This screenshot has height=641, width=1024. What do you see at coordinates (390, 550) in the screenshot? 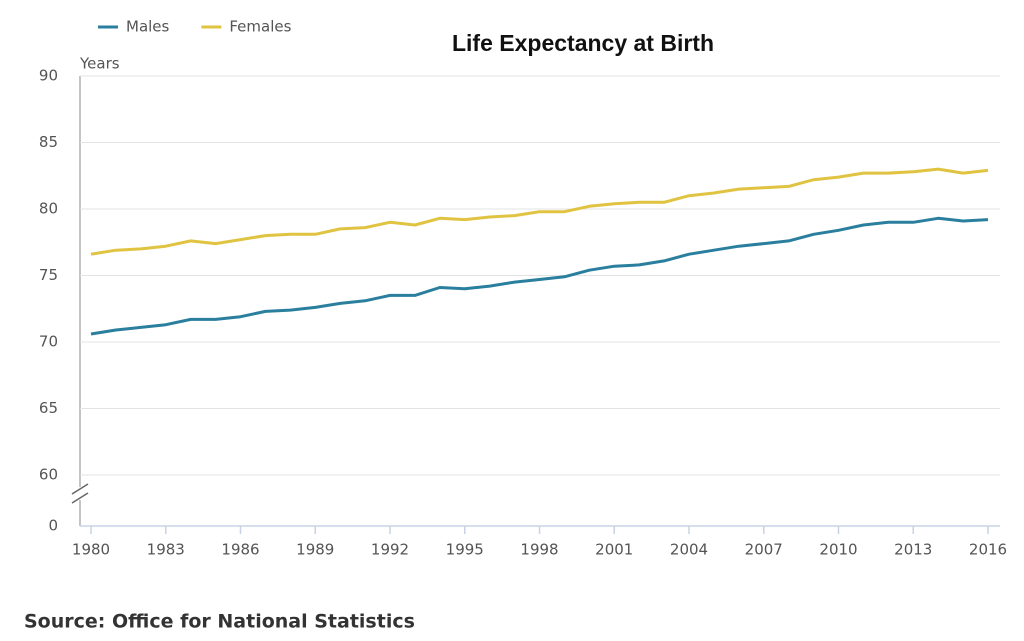
I see `x-tick-label: 1992` at bounding box center [390, 550].